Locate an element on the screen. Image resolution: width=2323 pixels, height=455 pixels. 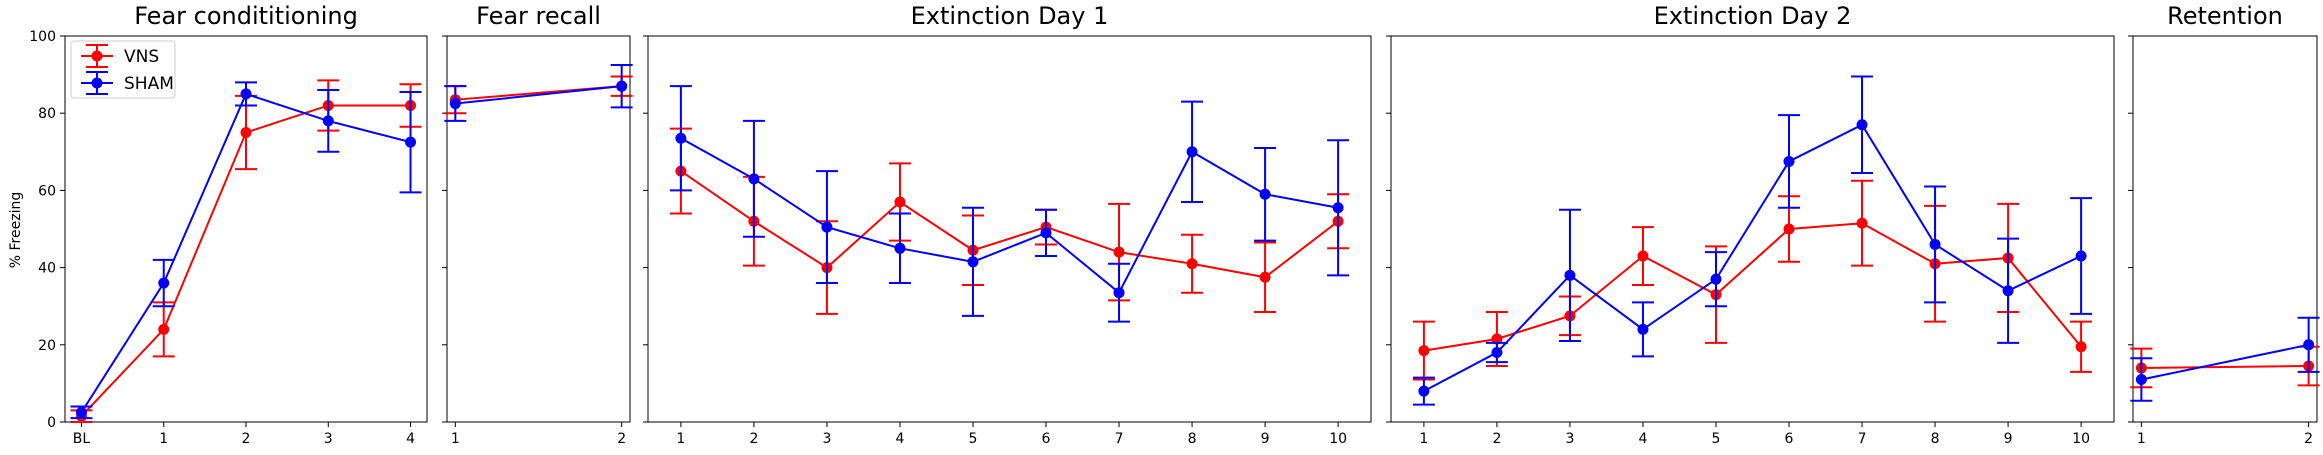
panel-title: Retention is located at coordinates (2225, 16).